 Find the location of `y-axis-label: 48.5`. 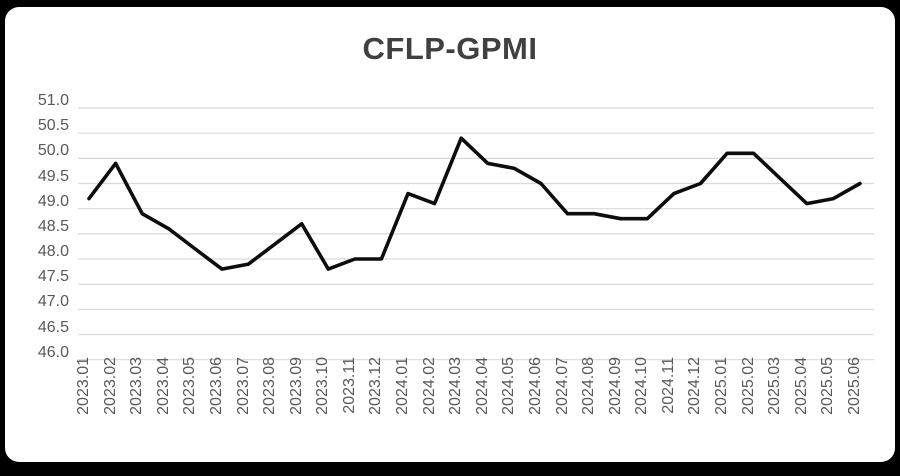

y-axis-label: 48.5 is located at coordinates (53, 226).